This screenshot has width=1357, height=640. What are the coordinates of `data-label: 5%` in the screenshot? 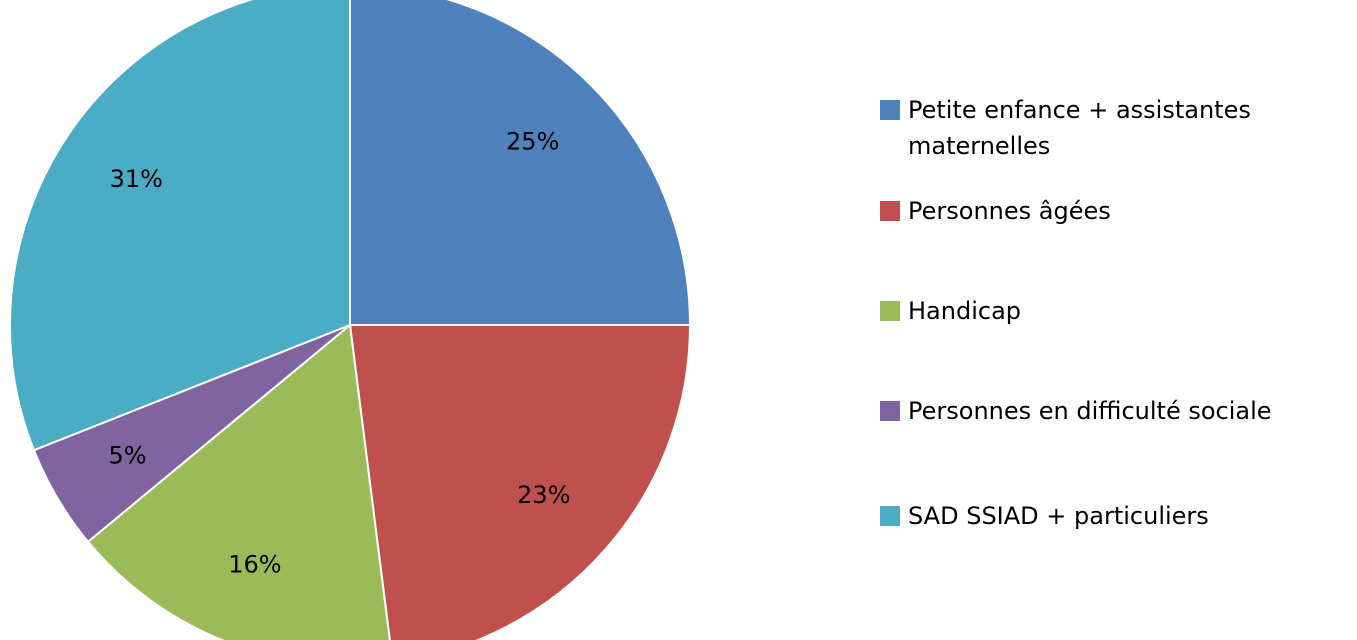 It's located at (128, 456).